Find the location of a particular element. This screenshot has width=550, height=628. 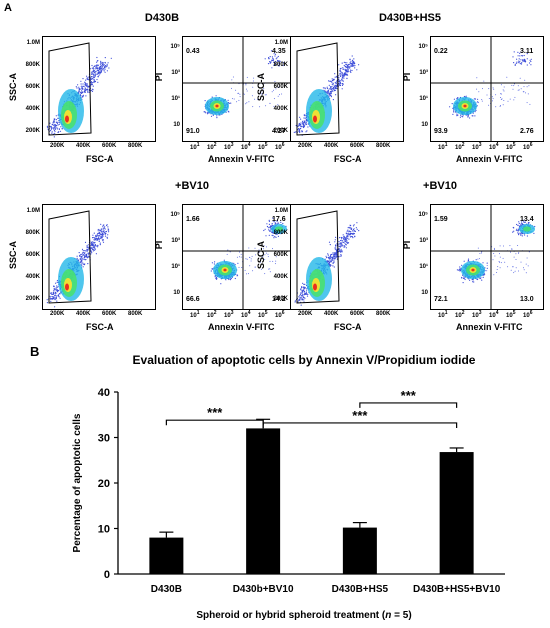

tick-exponent: 6 is located at coordinates (531, 313).